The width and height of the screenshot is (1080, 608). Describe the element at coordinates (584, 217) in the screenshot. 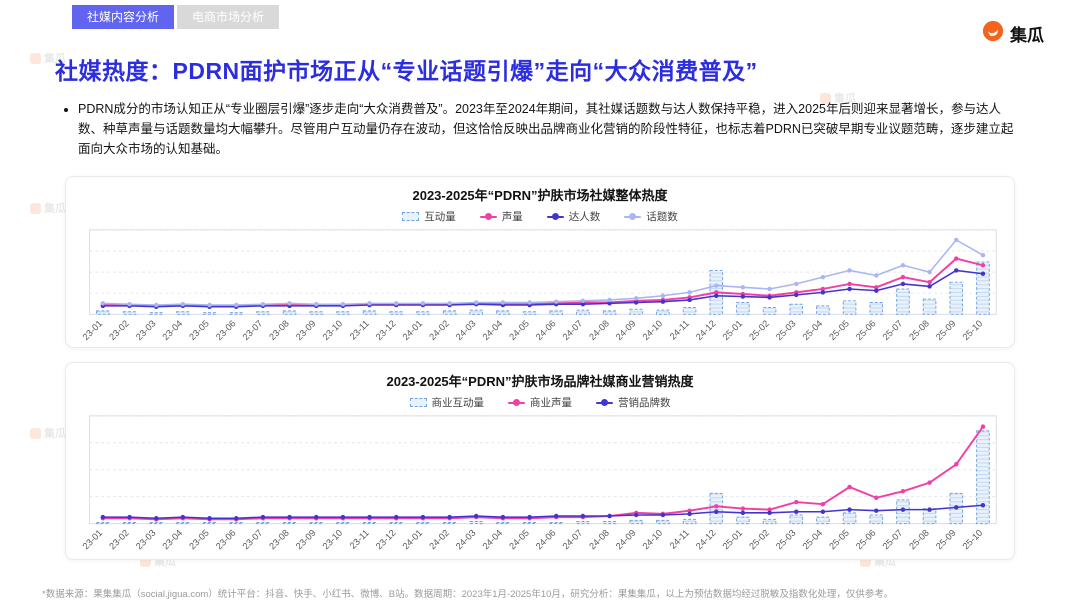

I see `legend-label: 达人数` at that location.